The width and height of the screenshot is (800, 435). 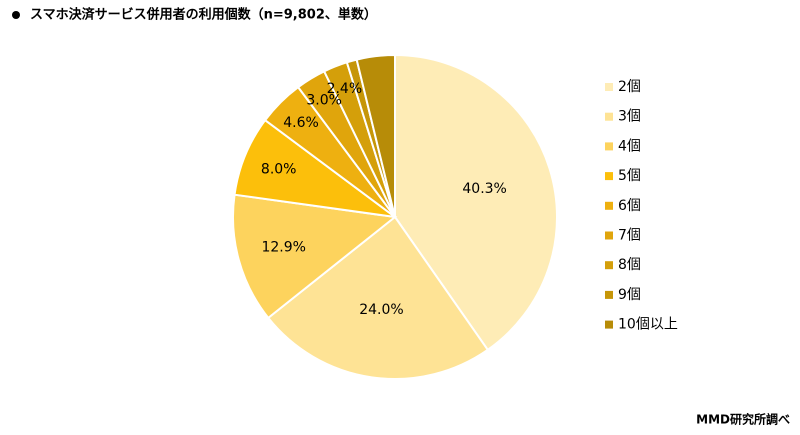 What do you see at coordinates (629, 265) in the screenshot?
I see `legend-label: 8個` at bounding box center [629, 265].